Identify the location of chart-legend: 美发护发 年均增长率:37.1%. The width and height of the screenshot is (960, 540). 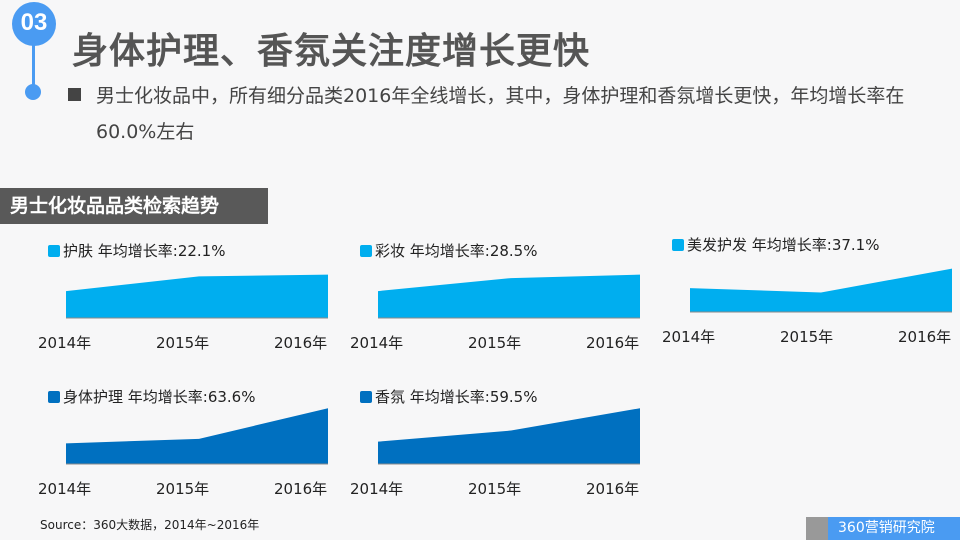
(775, 244).